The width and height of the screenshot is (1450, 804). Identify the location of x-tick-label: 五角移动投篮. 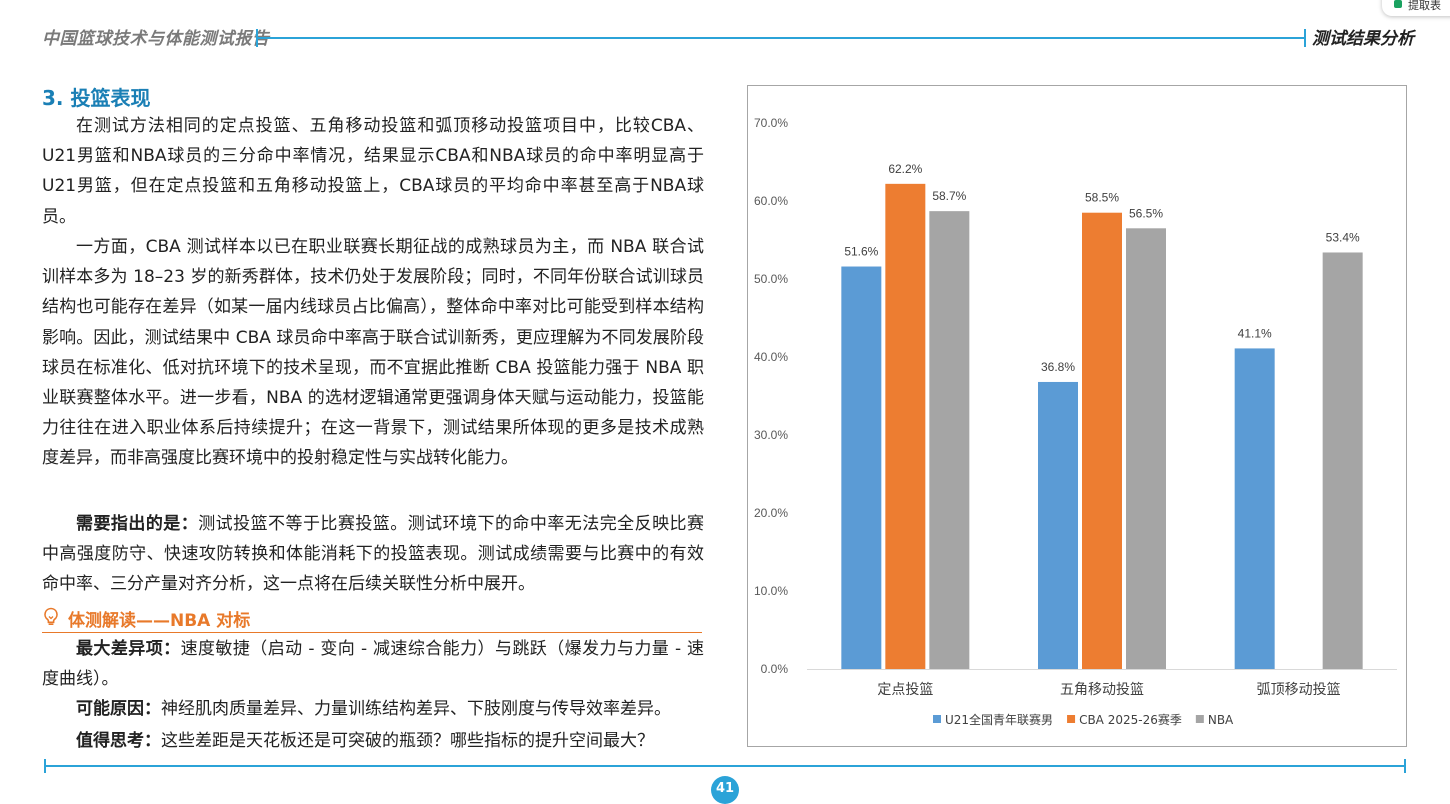
(1102, 690).